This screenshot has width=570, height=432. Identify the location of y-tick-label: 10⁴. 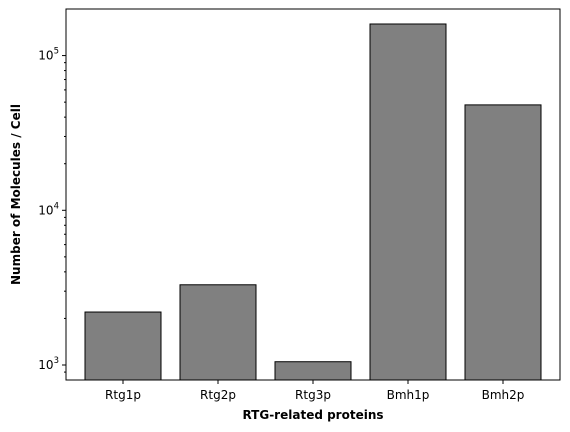
(48, 209).